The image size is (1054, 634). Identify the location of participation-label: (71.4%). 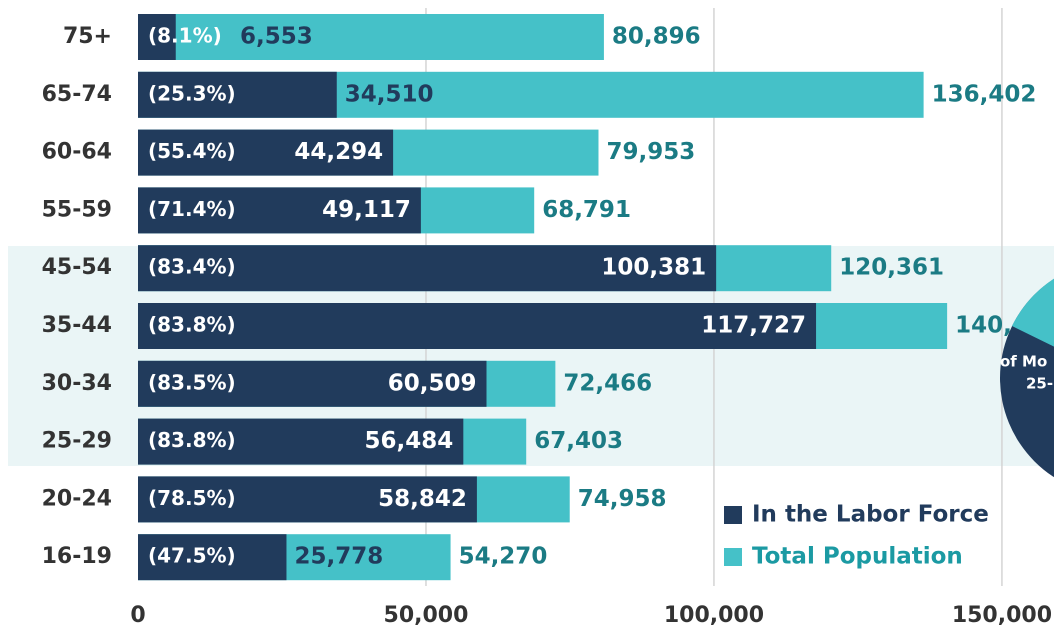
(192, 209).